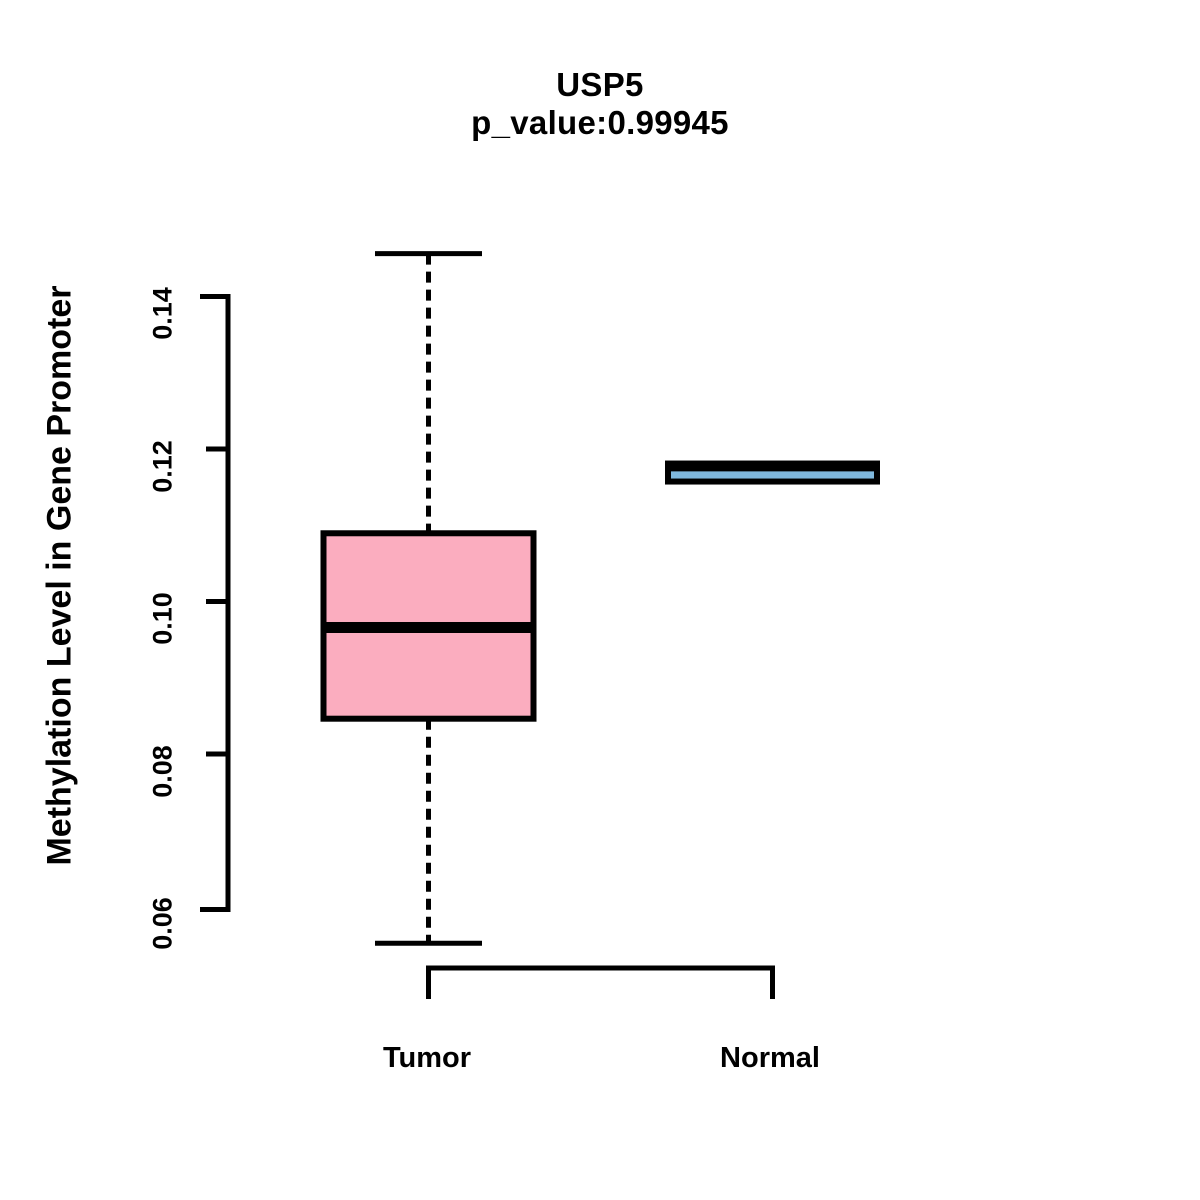 This screenshot has width=1200, height=1200. What do you see at coordinates (428, 598) in the screenshot?
I see `box-tumor` at bounding box center [428, 598].